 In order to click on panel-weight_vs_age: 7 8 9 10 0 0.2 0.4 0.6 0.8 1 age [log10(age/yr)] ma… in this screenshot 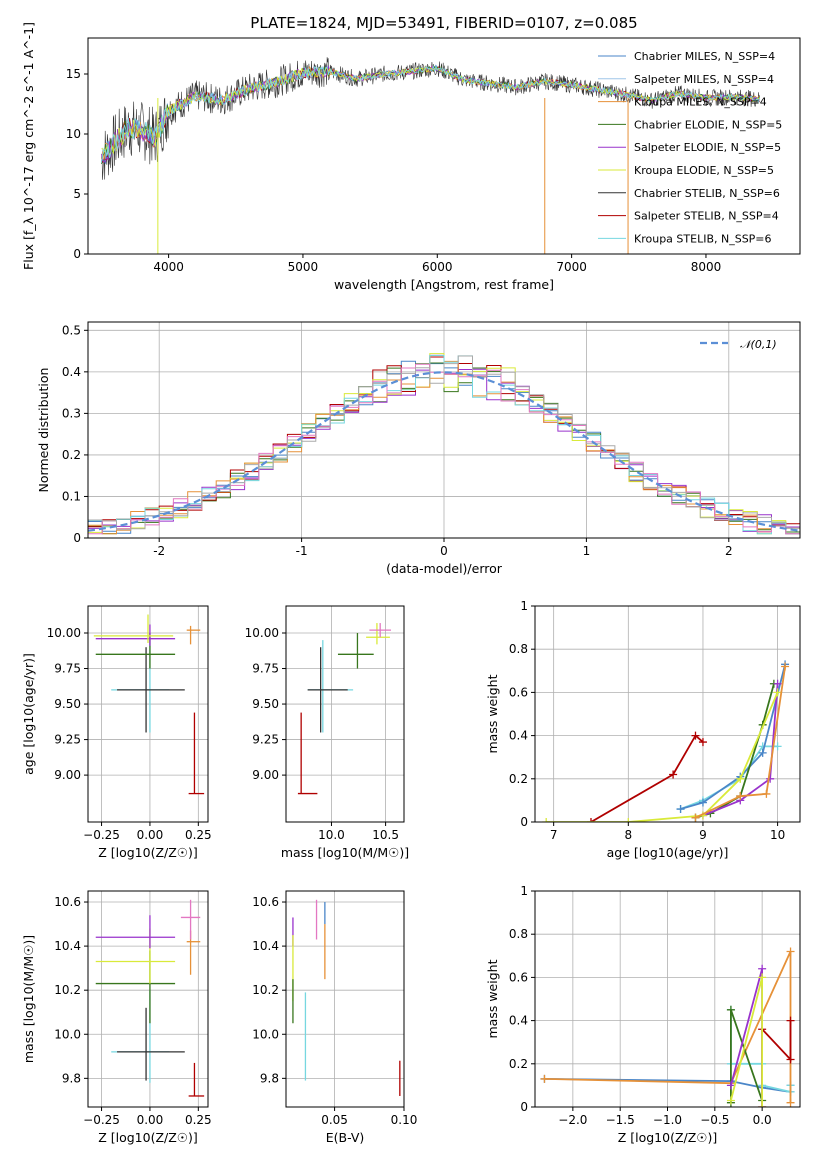, I will do `click(643, 729)`.